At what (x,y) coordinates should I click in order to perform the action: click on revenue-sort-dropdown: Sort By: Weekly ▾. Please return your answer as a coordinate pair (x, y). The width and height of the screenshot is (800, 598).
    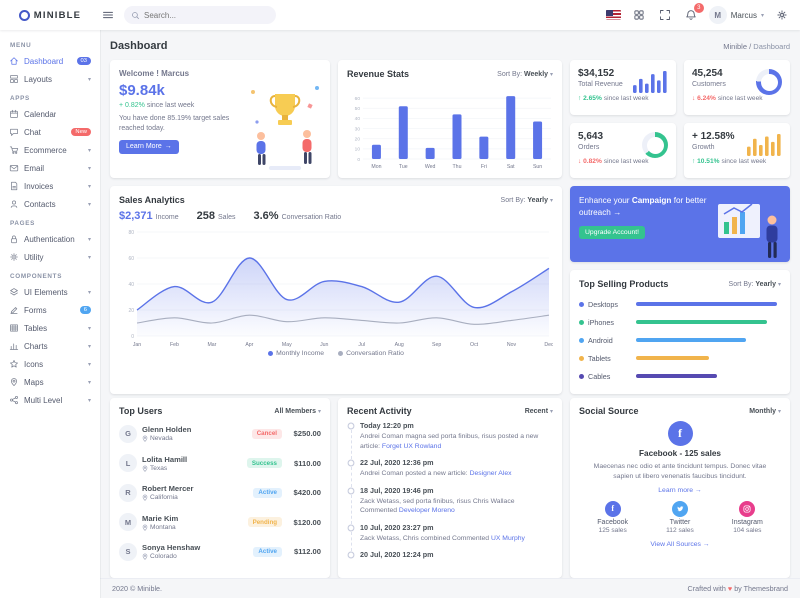
    Looking at the image, I should click on (525, 74).